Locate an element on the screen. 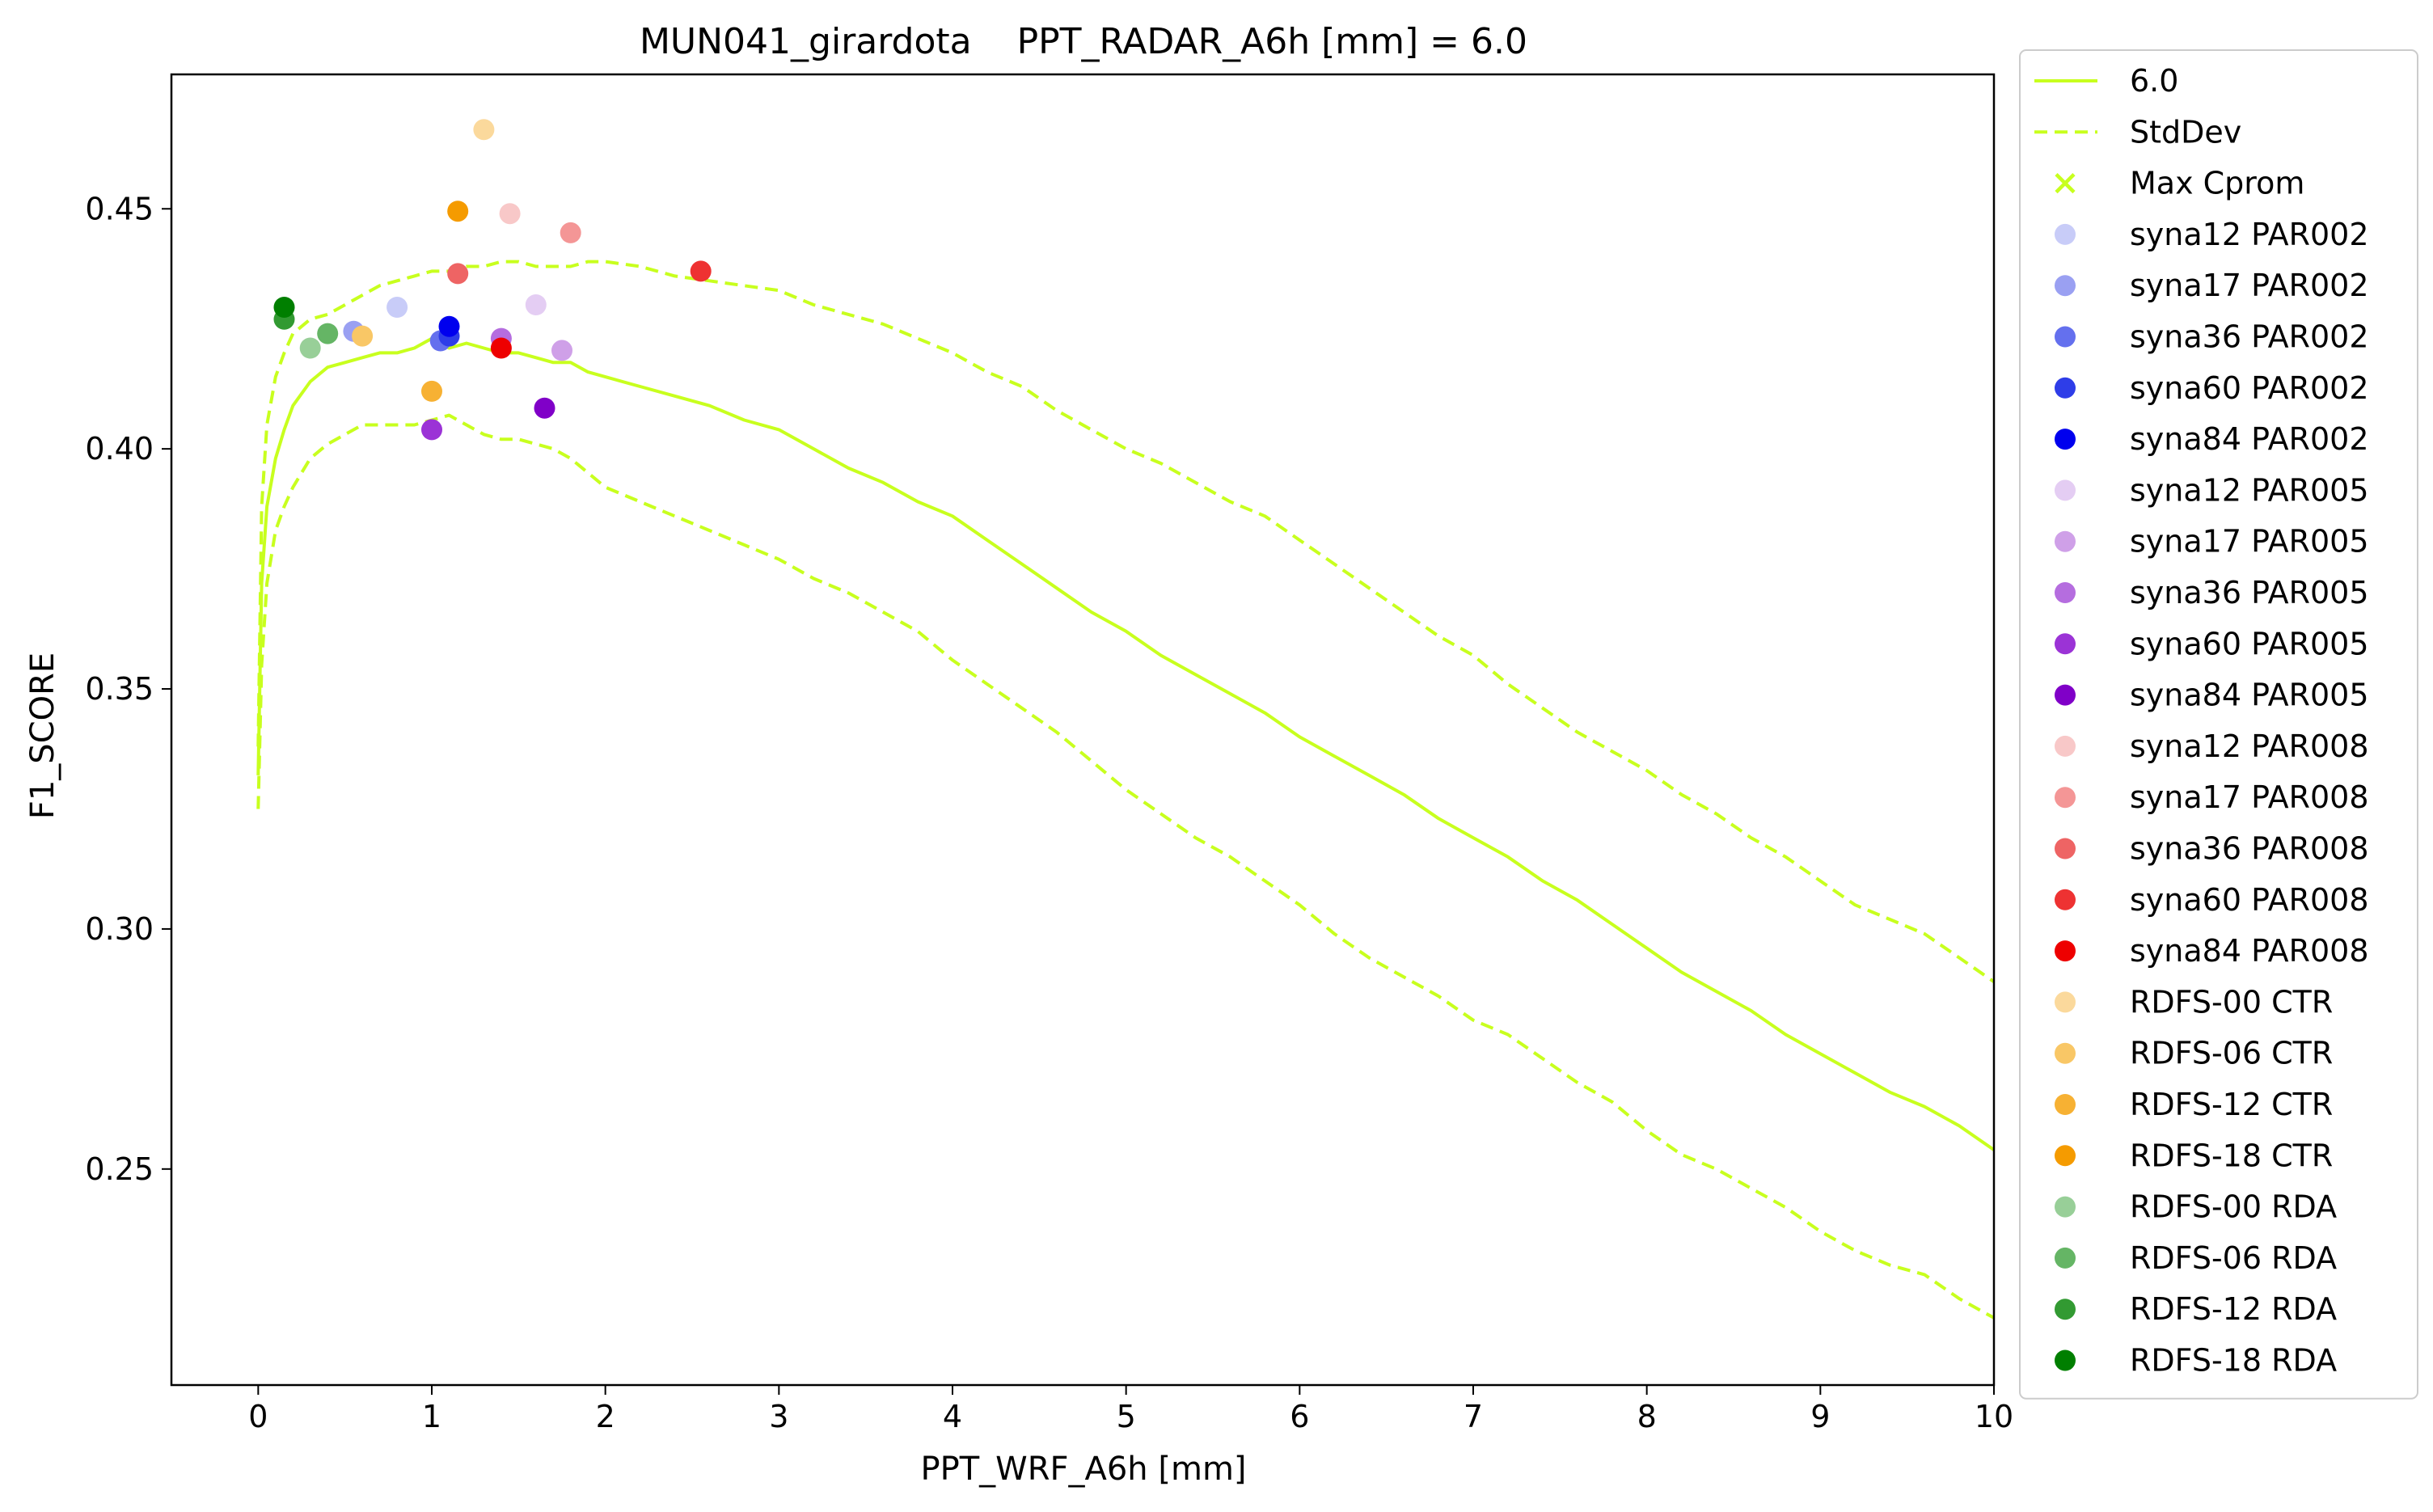 This screenshot has height=1512, width=2433. legend-entry-21-marker is located at coordinates (2065, 1104).